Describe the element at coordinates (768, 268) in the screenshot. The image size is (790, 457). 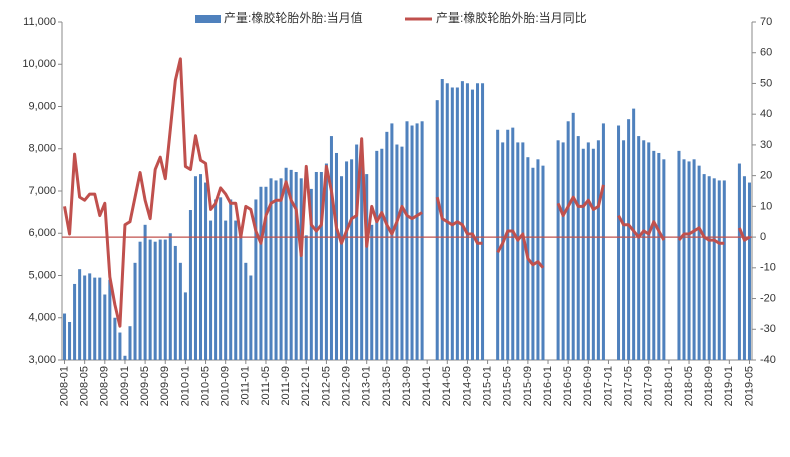
I see `y2-tick-label: -10` at that location.